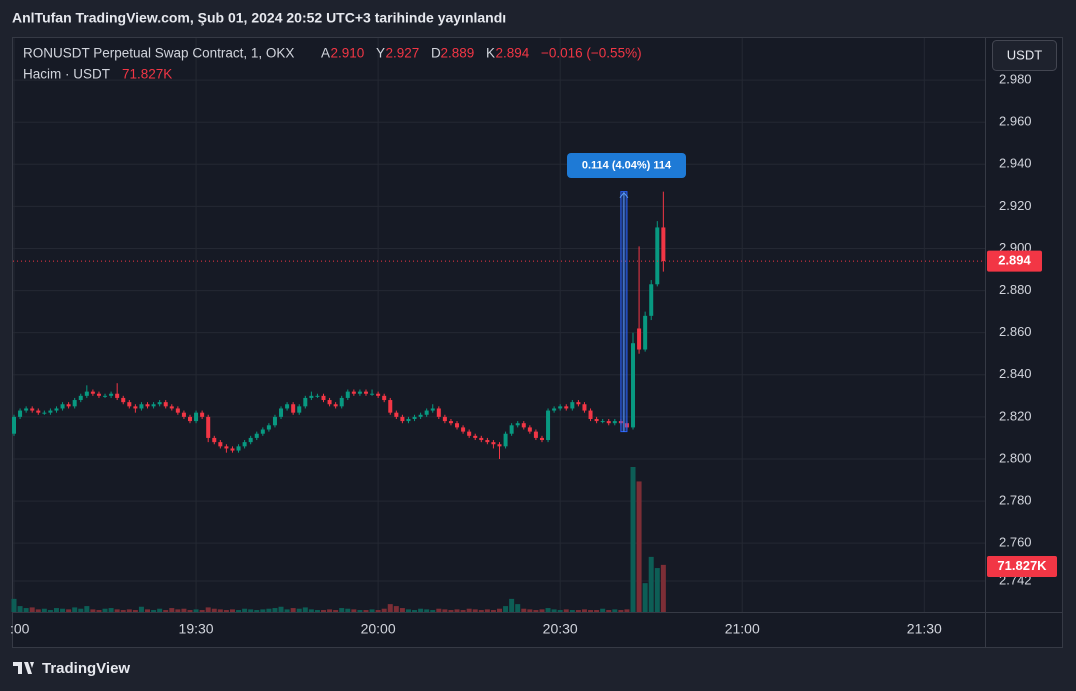  Describe the element at coordinates (513, 53) in the screenshot. I see `legend-value: 2.894` at that location.